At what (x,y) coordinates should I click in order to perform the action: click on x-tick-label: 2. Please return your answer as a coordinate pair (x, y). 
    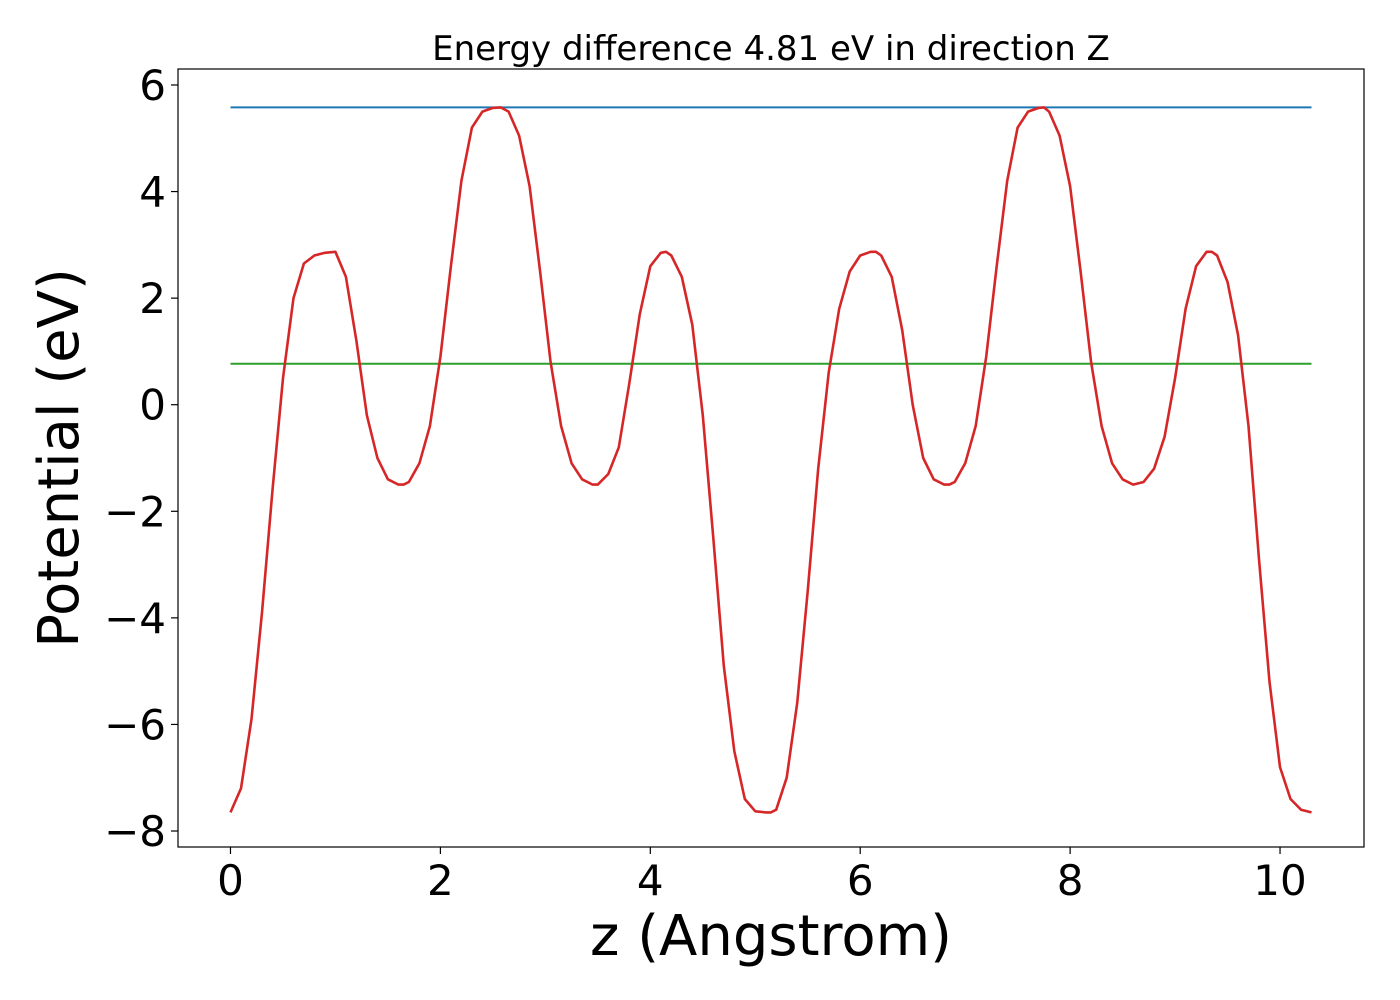
    Looking at the image, I should click on (440, 880).